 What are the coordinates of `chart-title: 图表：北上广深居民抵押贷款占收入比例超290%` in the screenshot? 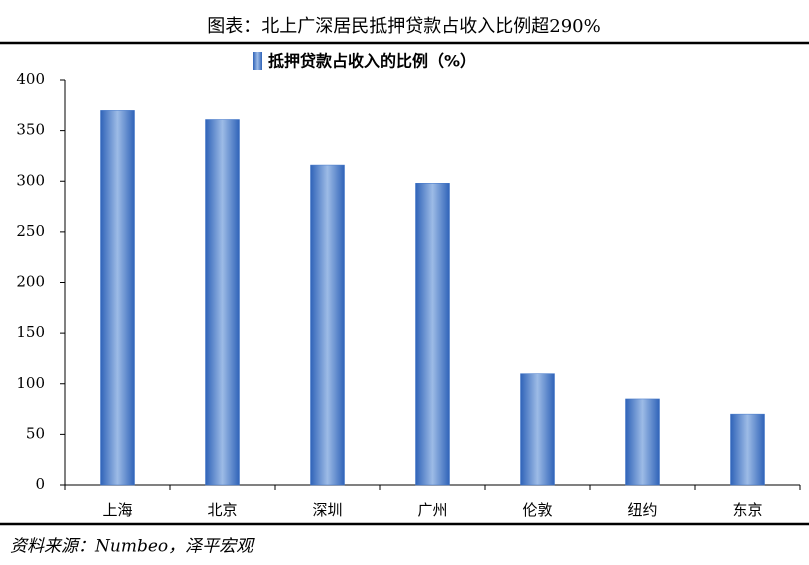 It's located at (403, 26).